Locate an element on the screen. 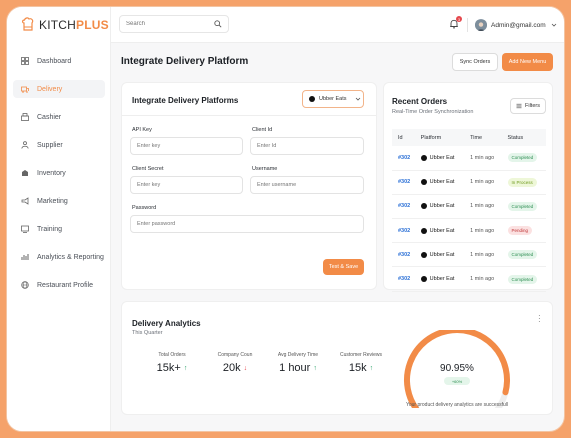 This screenshot has height=438, width=571. sidebar-item-label: Dashboard is located at coordinates (54, 61).